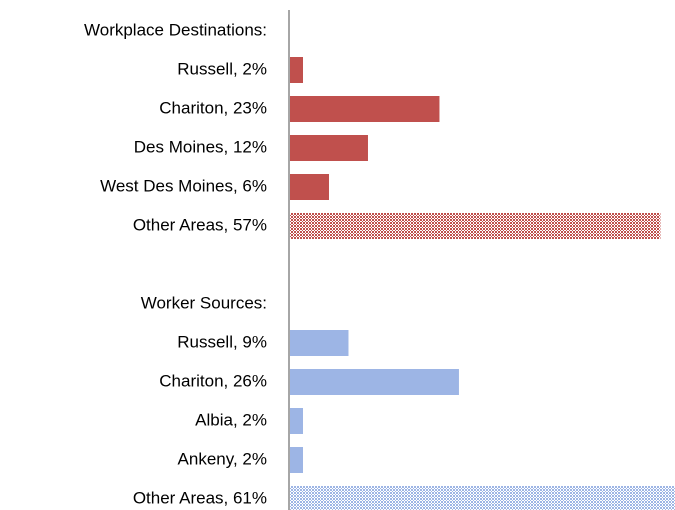 This screenshot has height=510, width=675. What do you see at coordinates (213, 380) in the screenshot?
I see `category-label: Chariton, 26%` at bounding box center [213, 380].